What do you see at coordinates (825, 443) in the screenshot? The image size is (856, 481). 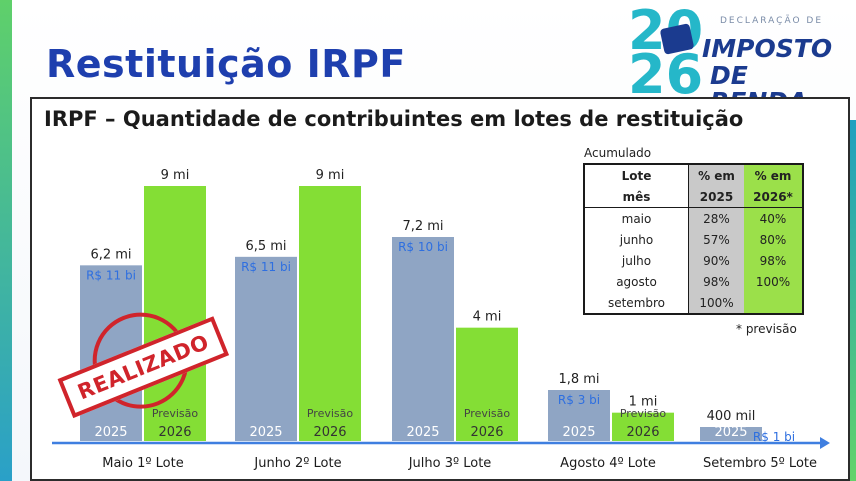 I see `x-axis-arrow-icon` at bounding box center [825, 443].